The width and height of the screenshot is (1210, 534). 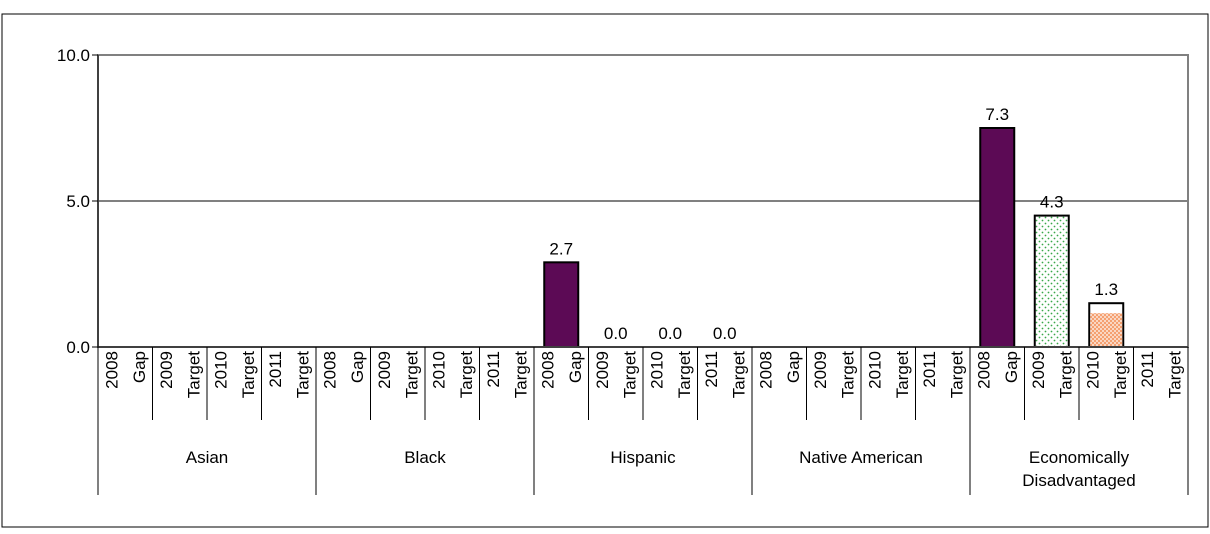 I want to click on data-label: 4.3, so click(x=1052, y=202).